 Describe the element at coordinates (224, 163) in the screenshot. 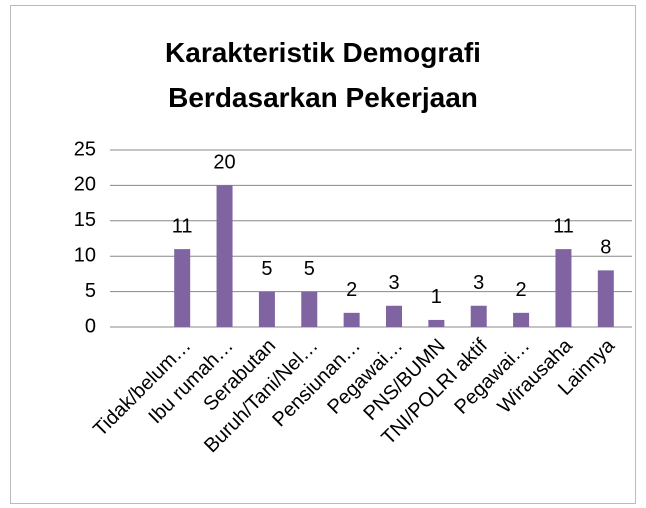

I see `data-label: 20` at that location.